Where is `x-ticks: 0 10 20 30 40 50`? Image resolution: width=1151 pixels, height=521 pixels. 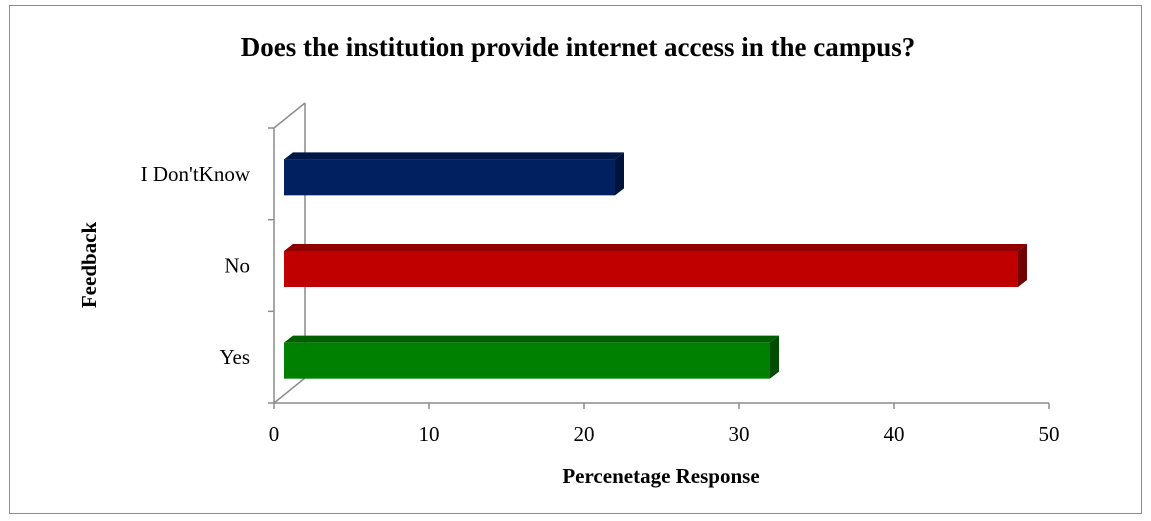 x-ticks: 0 10 20 30 40 50 is located at coordinates (664, 424).